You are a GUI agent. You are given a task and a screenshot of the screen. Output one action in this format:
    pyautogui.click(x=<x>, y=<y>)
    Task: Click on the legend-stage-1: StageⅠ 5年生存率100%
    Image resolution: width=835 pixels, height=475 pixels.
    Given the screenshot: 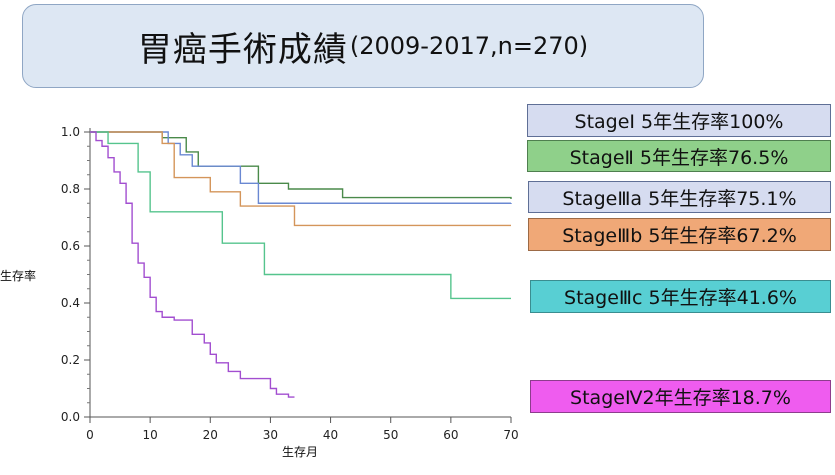 What is the action you would take?
    pyautogui.click(x=679, y=120)
    